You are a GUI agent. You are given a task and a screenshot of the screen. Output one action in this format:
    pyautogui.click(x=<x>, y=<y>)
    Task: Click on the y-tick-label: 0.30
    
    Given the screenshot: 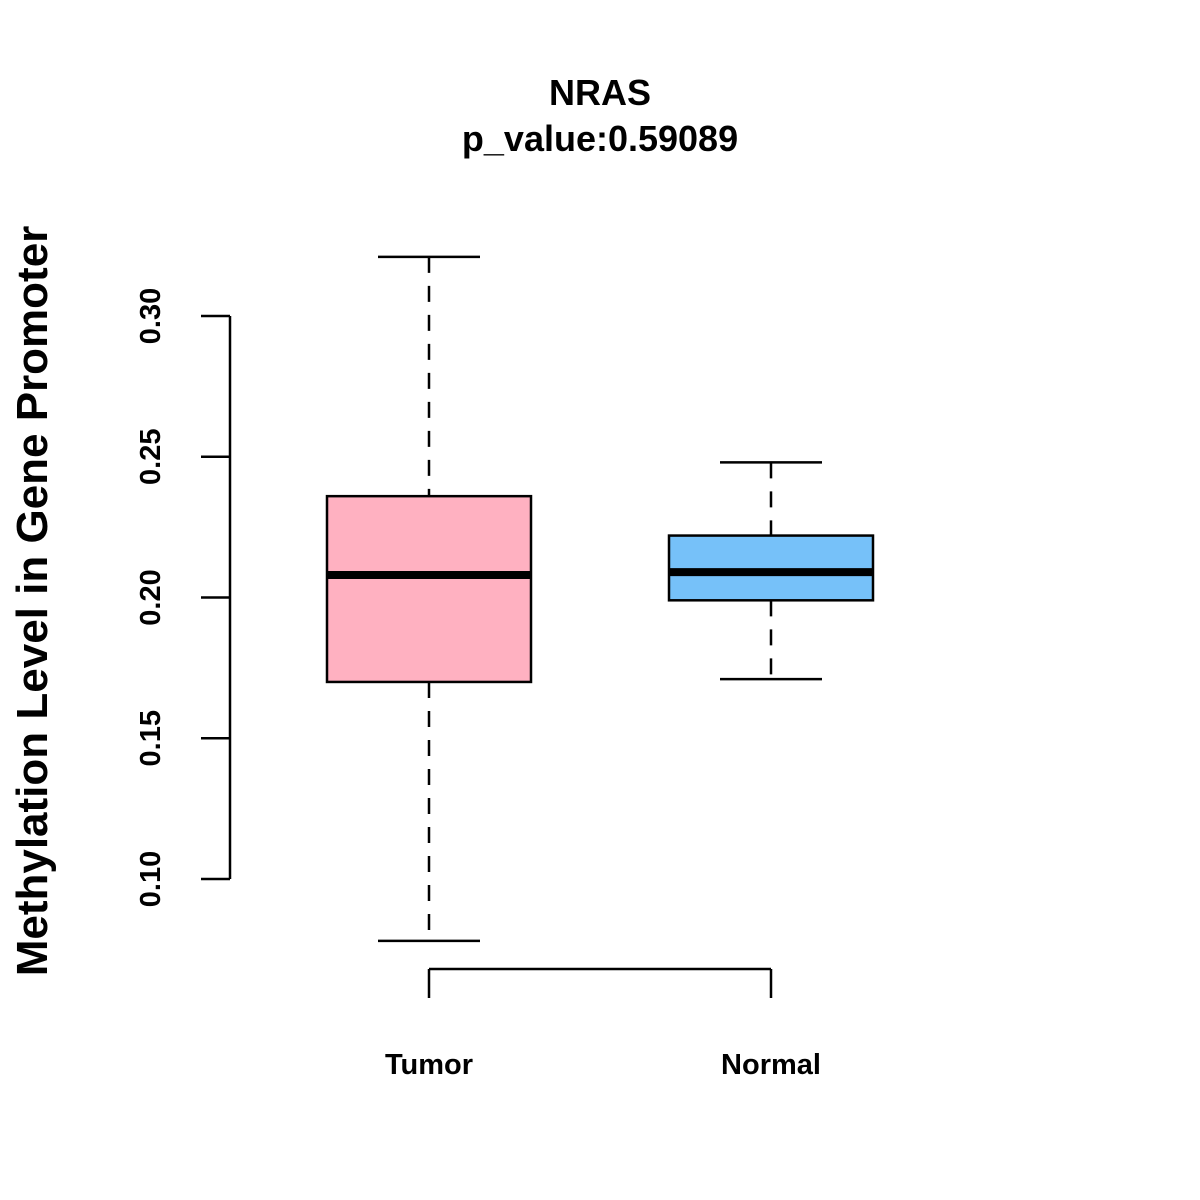 What is the action you would take?
    pyautogui.click(x=151, y=316)
    